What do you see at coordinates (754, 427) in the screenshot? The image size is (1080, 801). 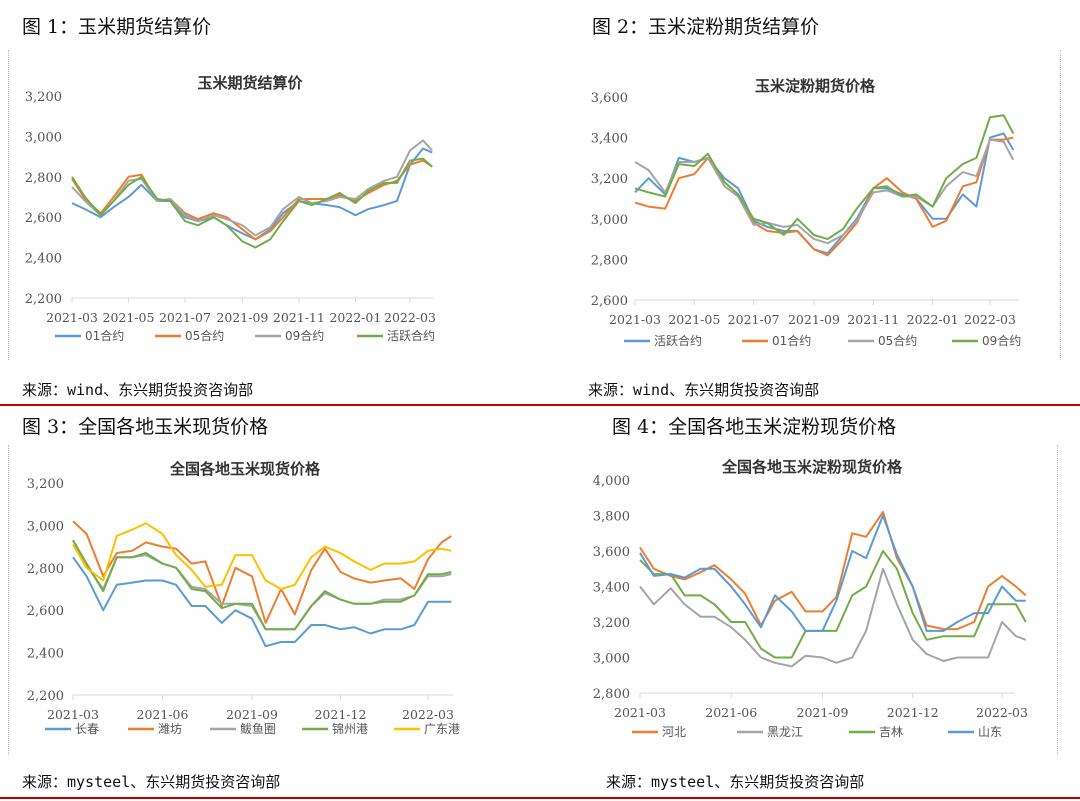 I see `figure-4-caption: 图 4：全国各地玉米淀粉现货价格` at bounding box center [754, 427].